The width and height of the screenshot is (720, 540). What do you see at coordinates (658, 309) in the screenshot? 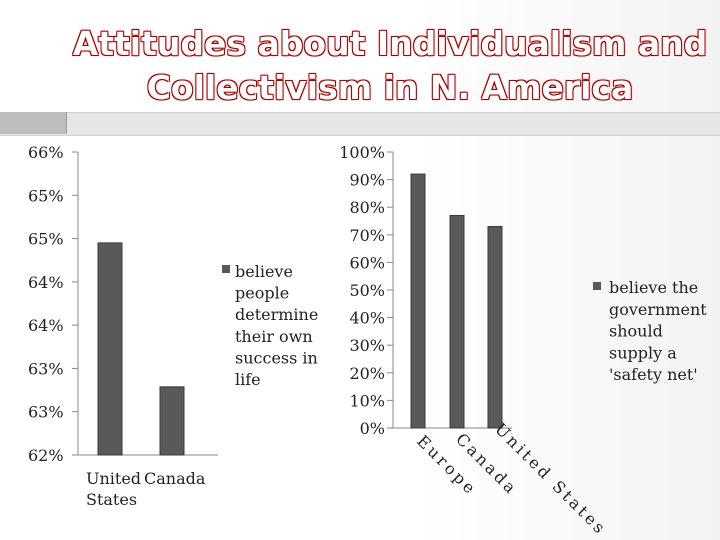
I see `chart2-legend-label: government` at bounding box center [658, 309].